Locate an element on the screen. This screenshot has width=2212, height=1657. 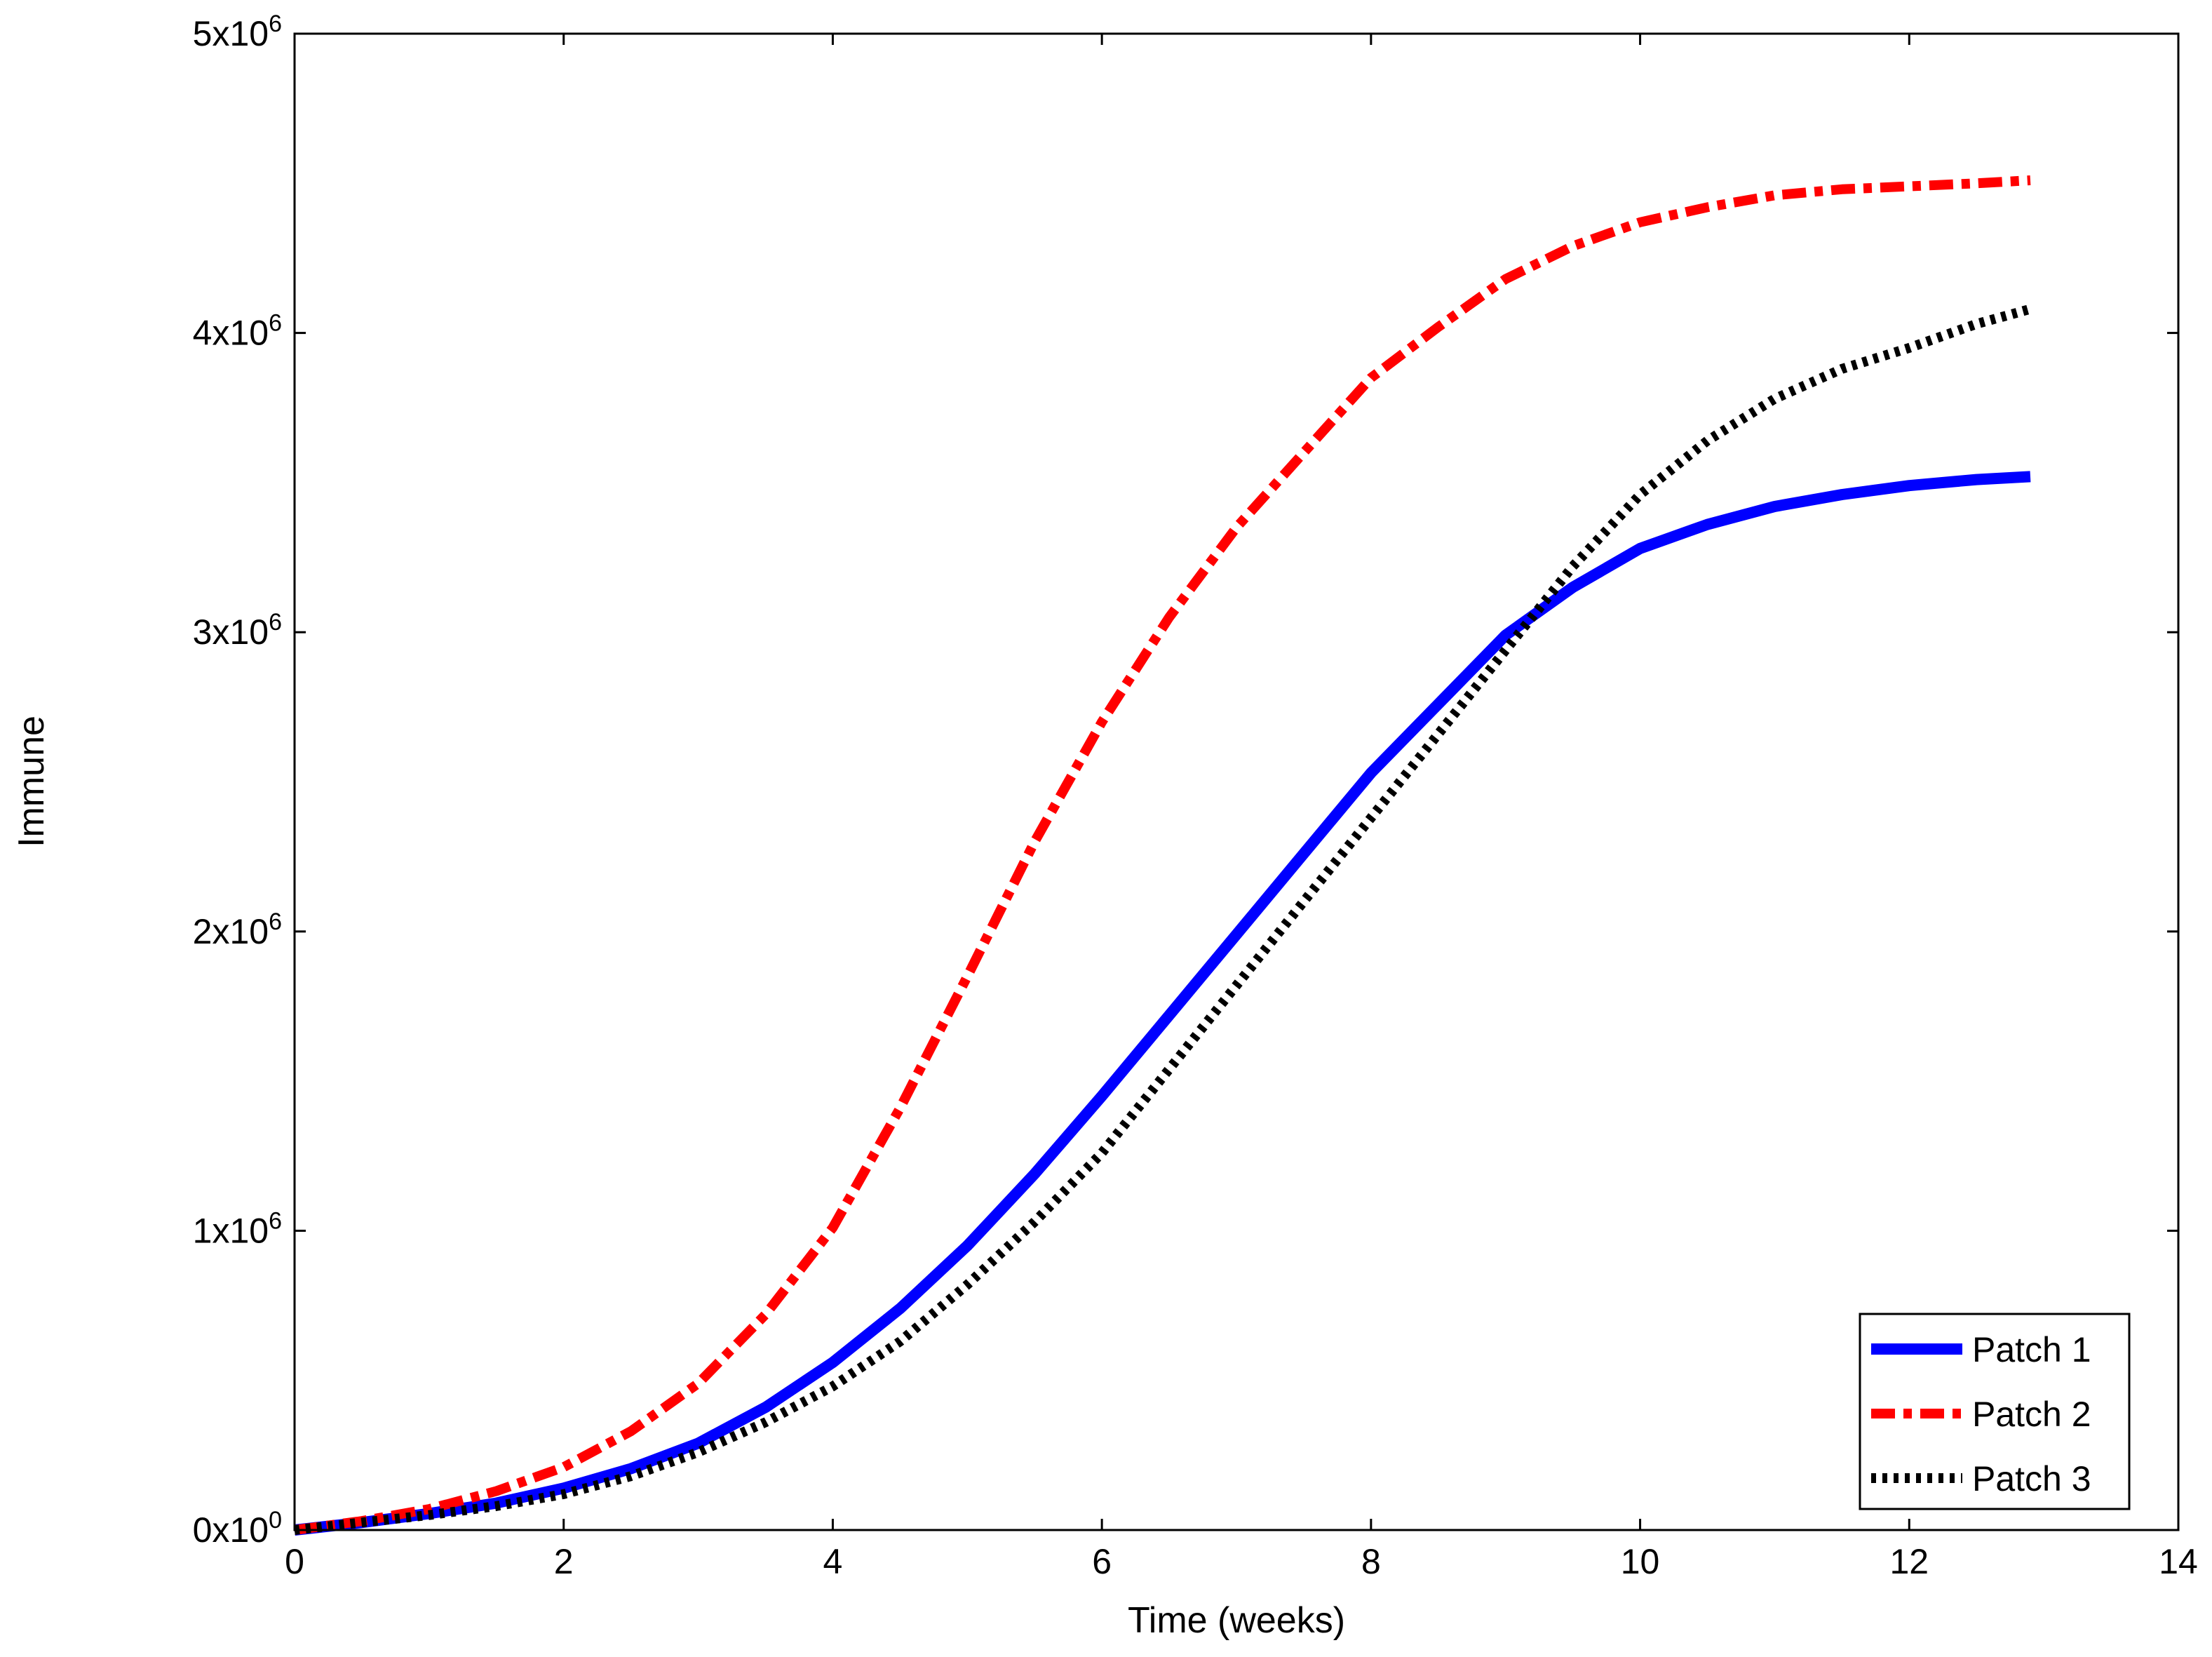
x-tick-label: 2 is located at coordinates (564, 1562).